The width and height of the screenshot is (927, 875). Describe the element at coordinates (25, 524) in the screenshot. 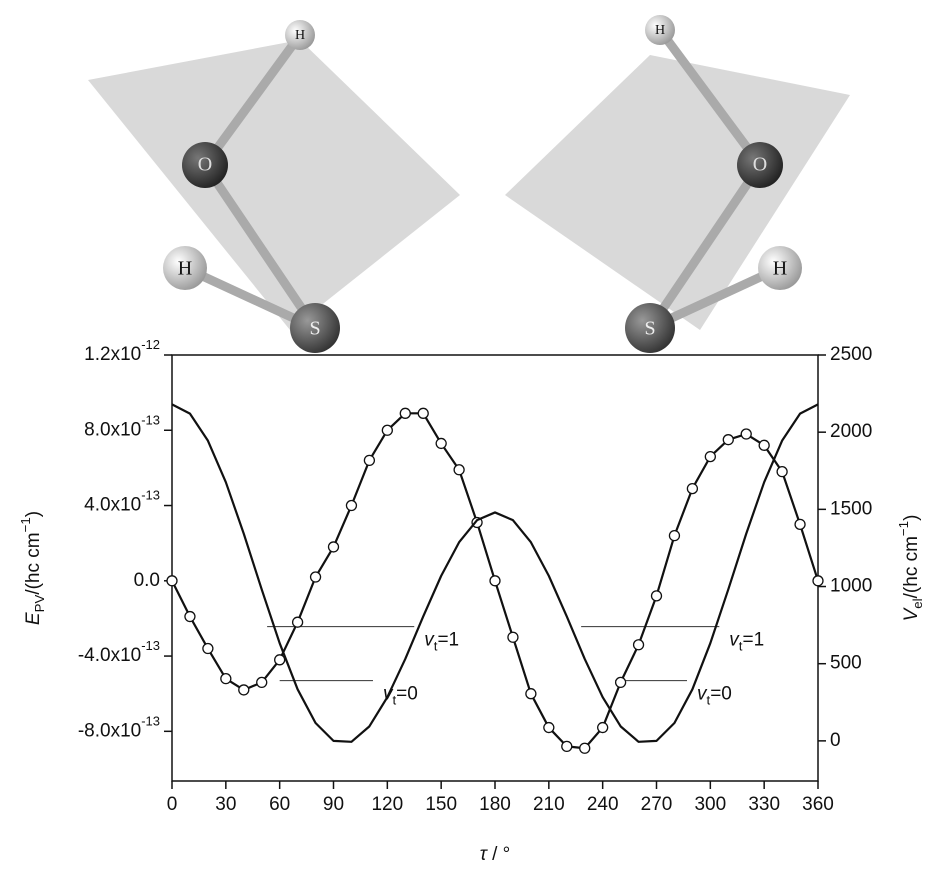

I see `y-axis-title-superscript: −1` at that location.